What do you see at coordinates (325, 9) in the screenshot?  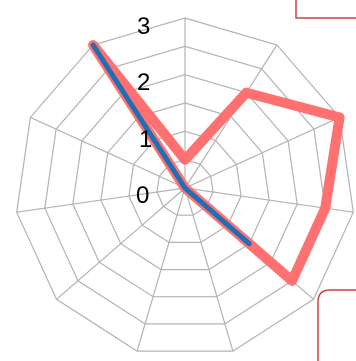 I see `legend-box-top` at bounding box center [325, 9].